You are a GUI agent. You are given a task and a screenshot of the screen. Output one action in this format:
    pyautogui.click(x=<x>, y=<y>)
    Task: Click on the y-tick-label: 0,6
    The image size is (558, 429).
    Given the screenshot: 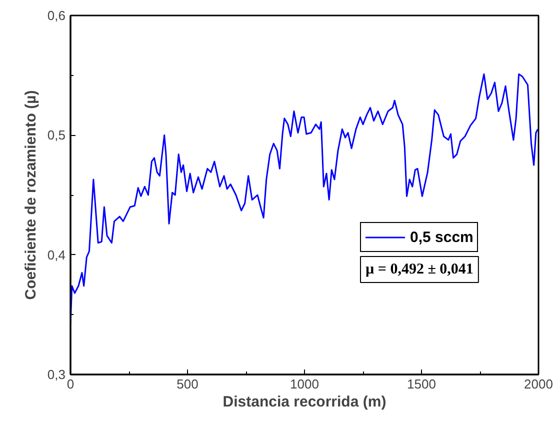 What is the action you would take?
    pyautogui.click(x=56, y=15)
    